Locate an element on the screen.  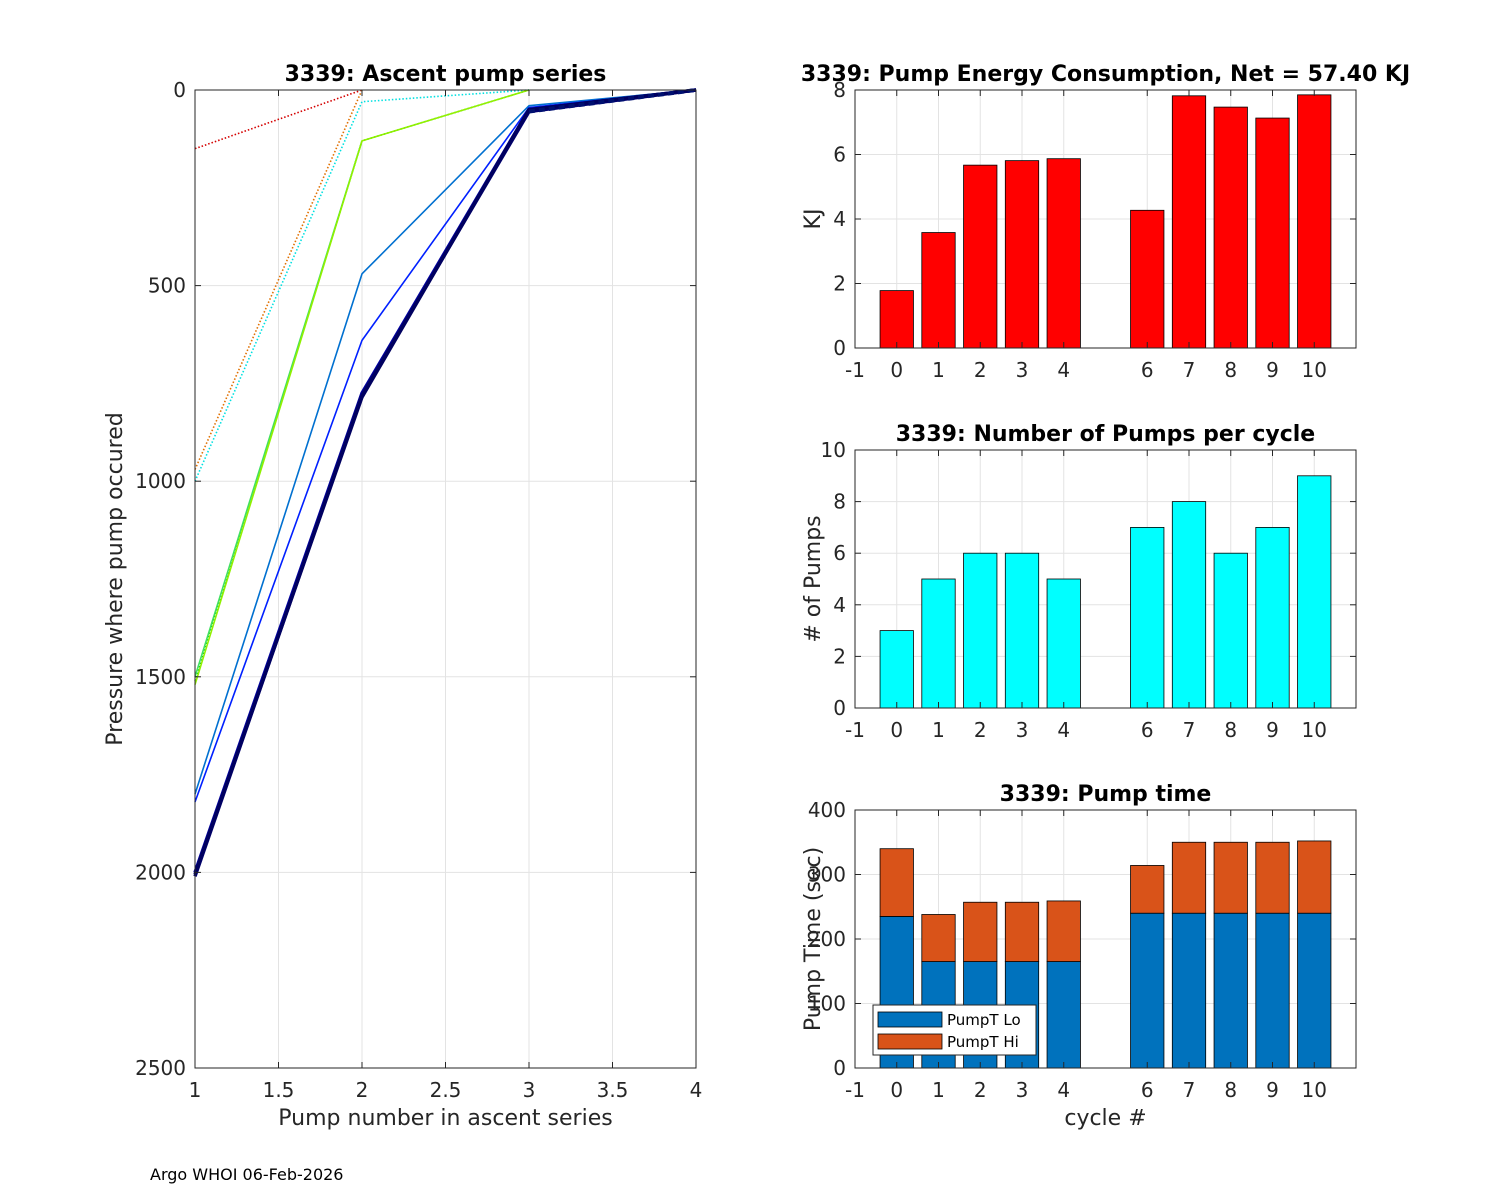
x-tick-label: 9 is located at coordinates (1272, 1090).